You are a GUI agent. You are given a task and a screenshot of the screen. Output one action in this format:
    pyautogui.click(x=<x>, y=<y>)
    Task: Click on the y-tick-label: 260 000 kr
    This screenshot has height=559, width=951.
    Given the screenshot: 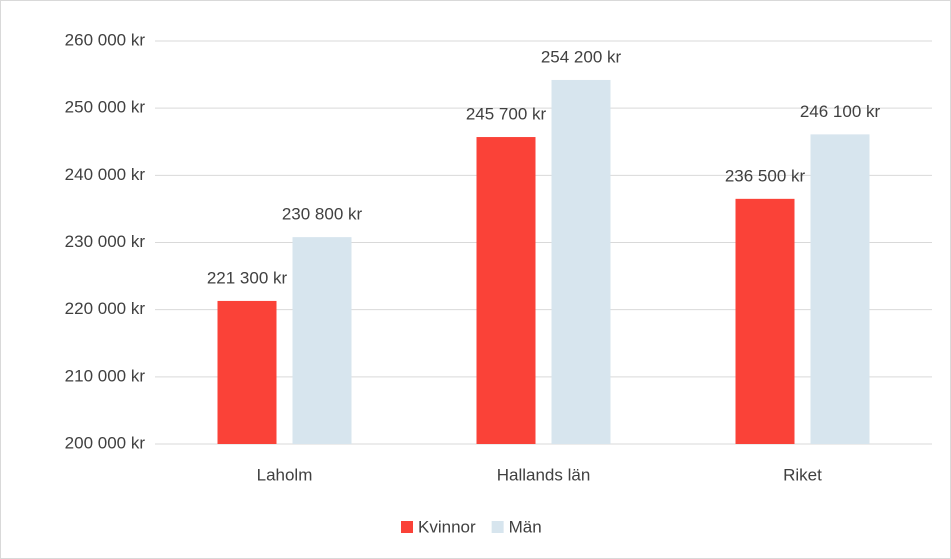 What is the action you would take?
    pyautogui.click(x=105, y=39)
    